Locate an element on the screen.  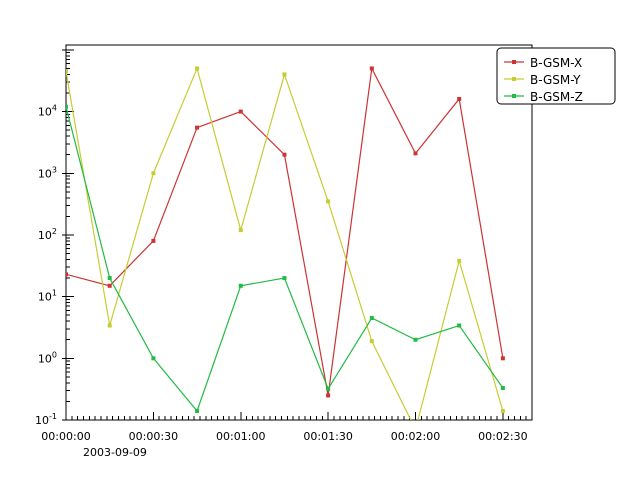
y-tick-label: 10² is located at coordinates (47, 234).